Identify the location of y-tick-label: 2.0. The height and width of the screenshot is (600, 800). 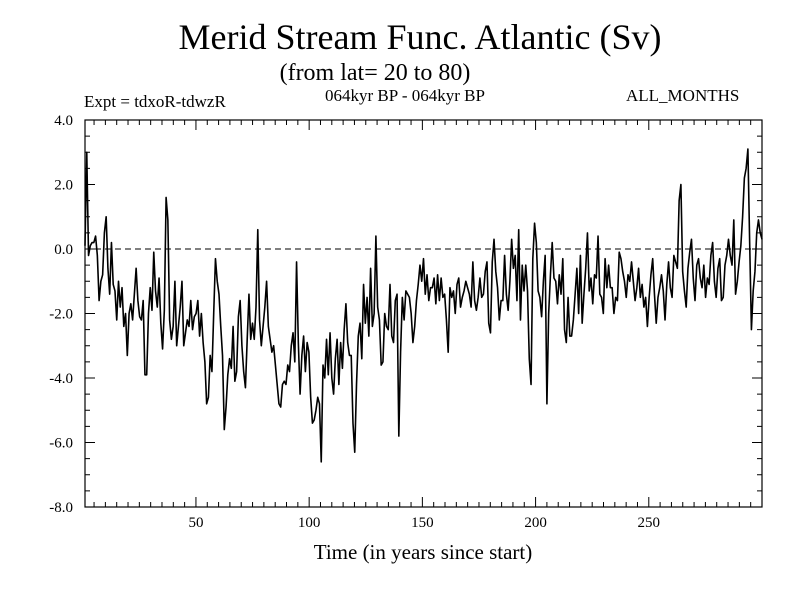
(63, 186).